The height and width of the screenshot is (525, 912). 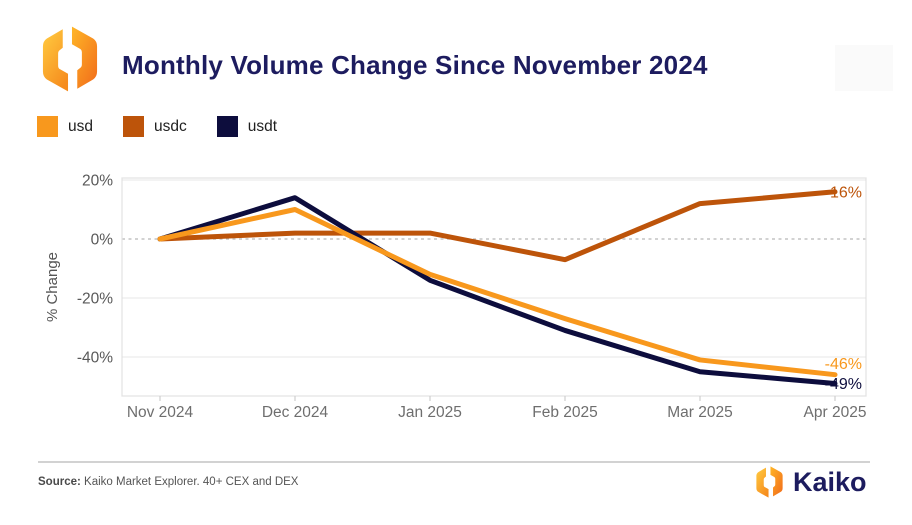 I want to click on x-tick-label: Mar 2025, so click(x=699, y=412).